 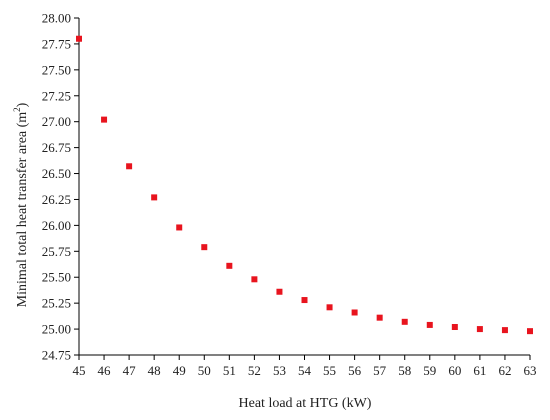 I want to click on x-tick-label: 51, so click(x=229, y=370).